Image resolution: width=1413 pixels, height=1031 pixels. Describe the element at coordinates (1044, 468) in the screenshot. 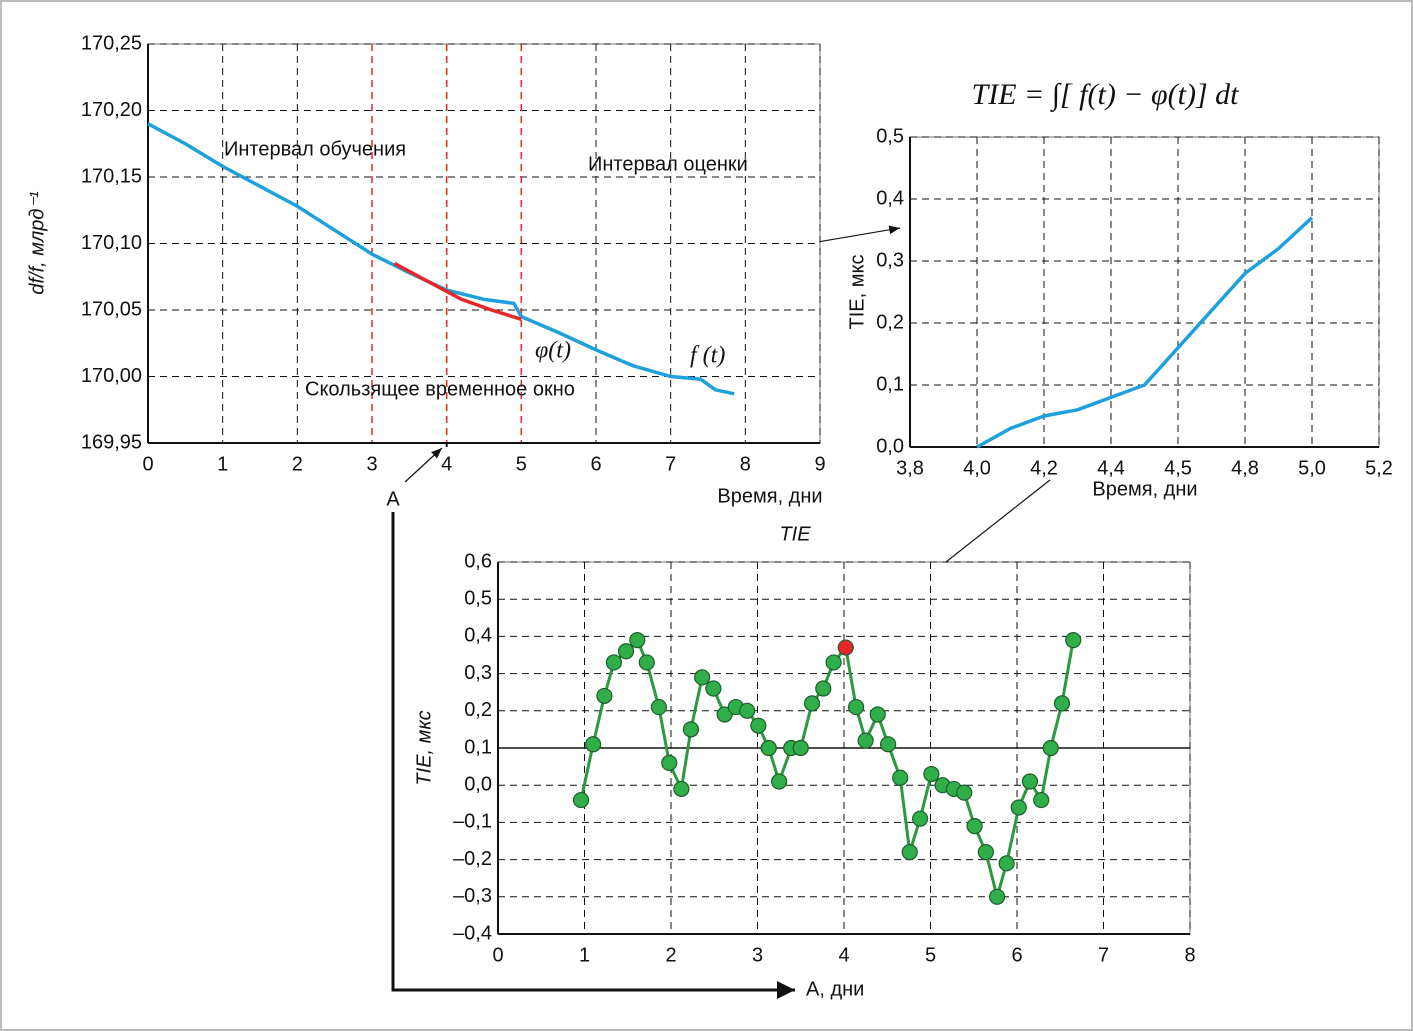

I see `x-tick-label: 4,2` at that location.